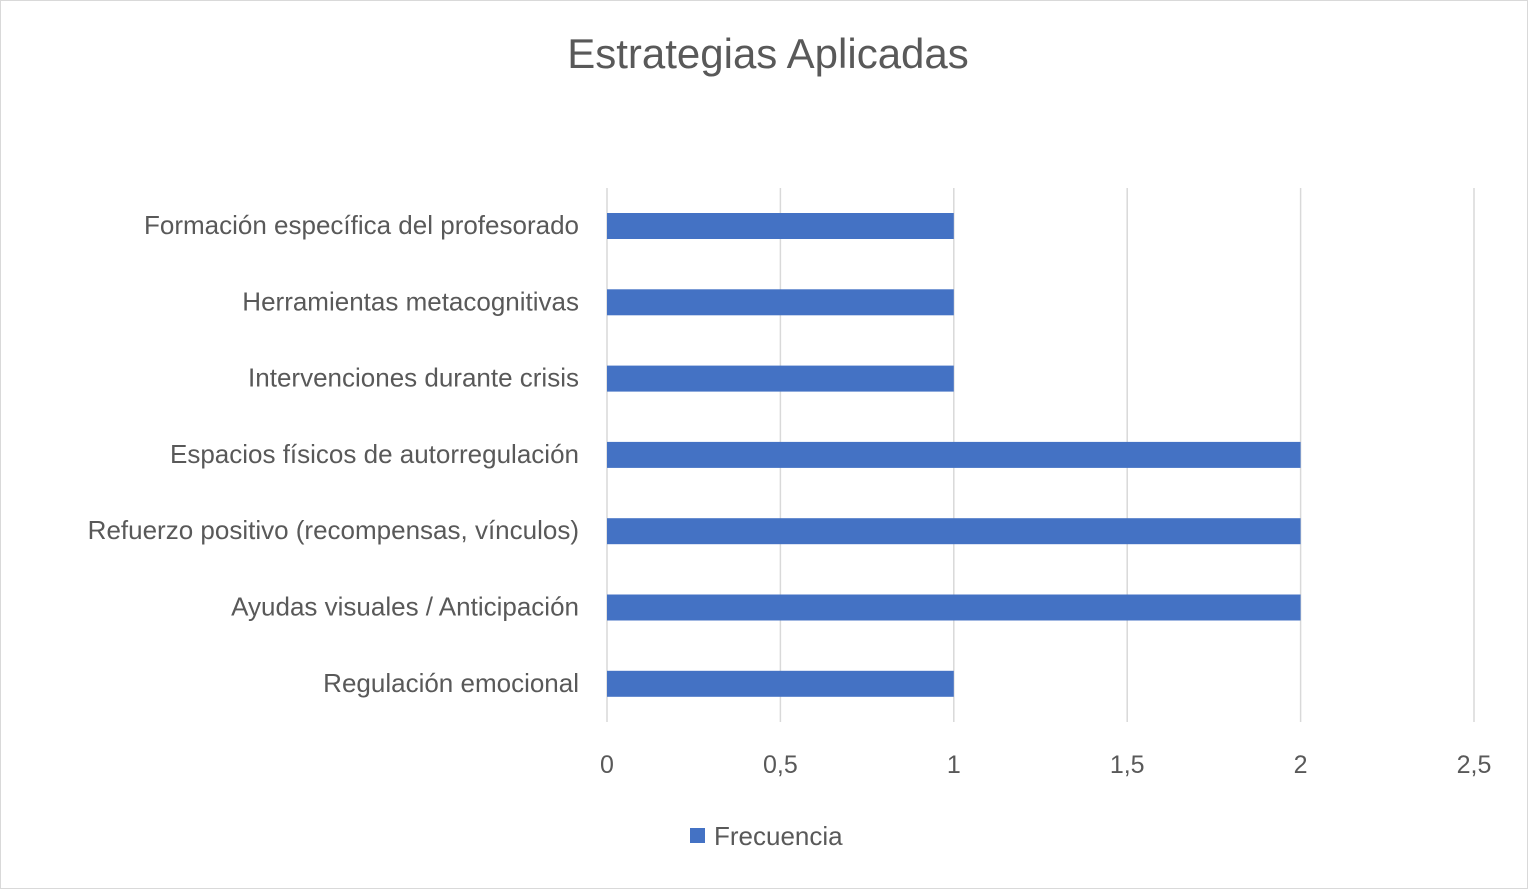  What do you see at coordinates (697, 835) in the screenshot?
I see `legend-swatch` at bounding box center [697, 835].